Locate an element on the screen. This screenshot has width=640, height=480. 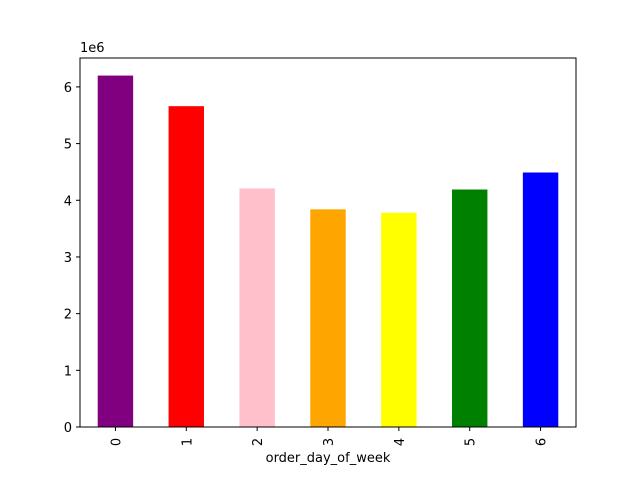
x-tick-label: 3 is located at coordinates (329, 442).